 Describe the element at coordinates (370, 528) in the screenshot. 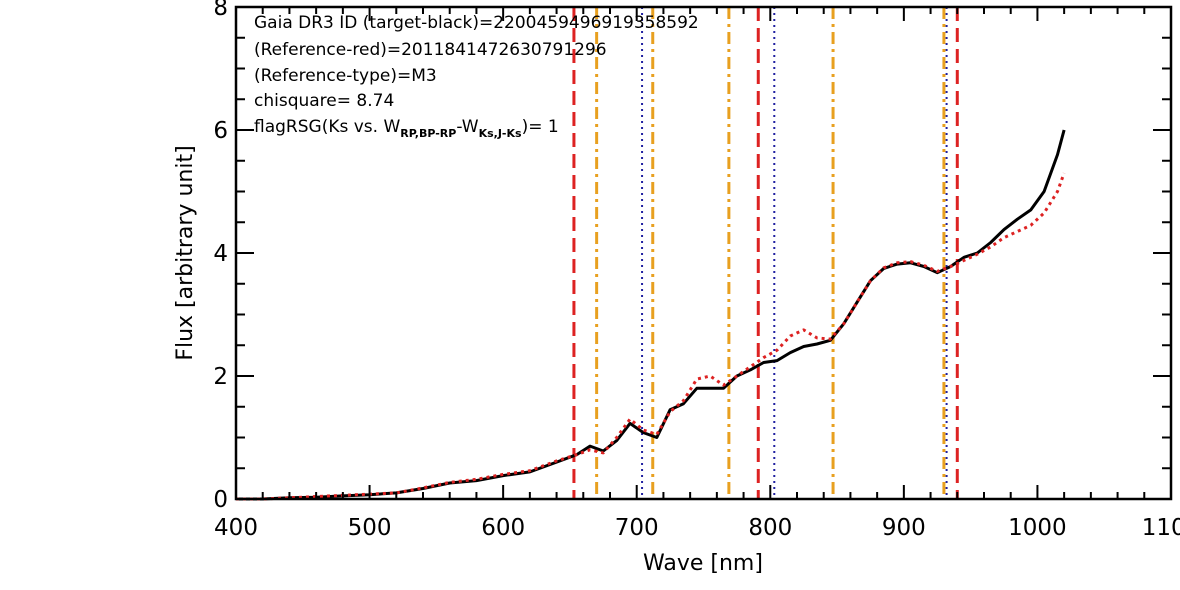

I see `x-tick-label: 500` at that location.